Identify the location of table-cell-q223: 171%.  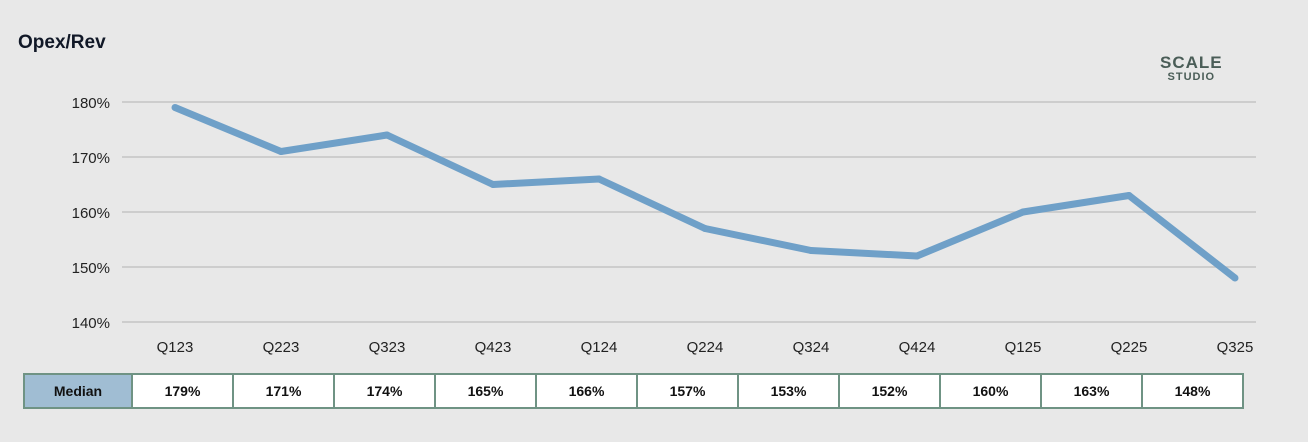
(283, 391).